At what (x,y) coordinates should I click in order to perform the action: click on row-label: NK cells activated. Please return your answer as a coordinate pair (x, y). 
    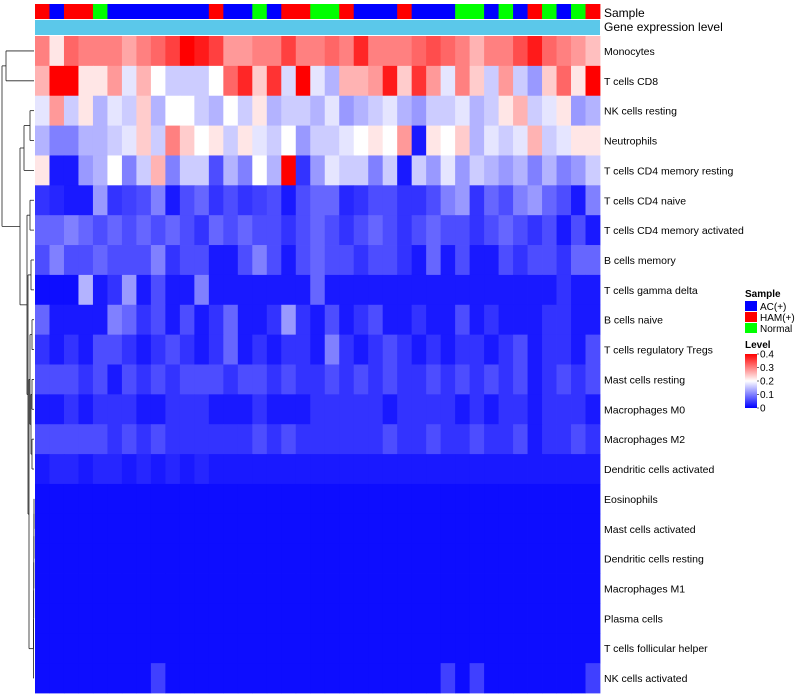
    Looking at the image, I should click on (646, 679).